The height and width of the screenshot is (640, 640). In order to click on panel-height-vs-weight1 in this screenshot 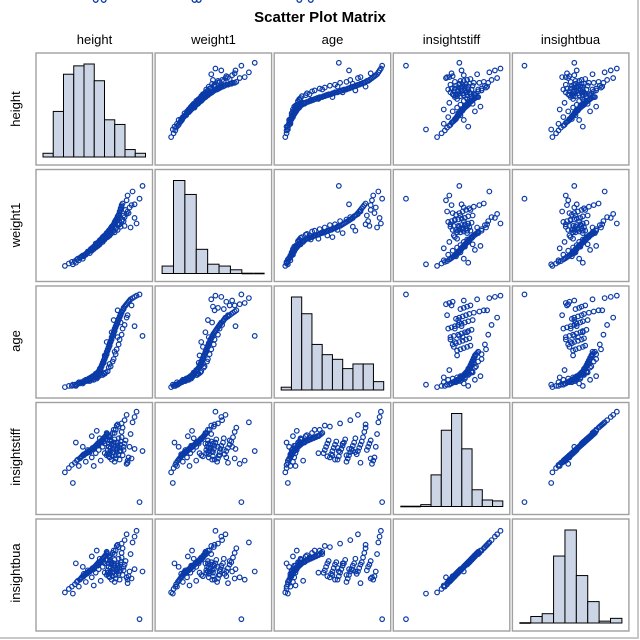, I will do `click(213, 109)`.